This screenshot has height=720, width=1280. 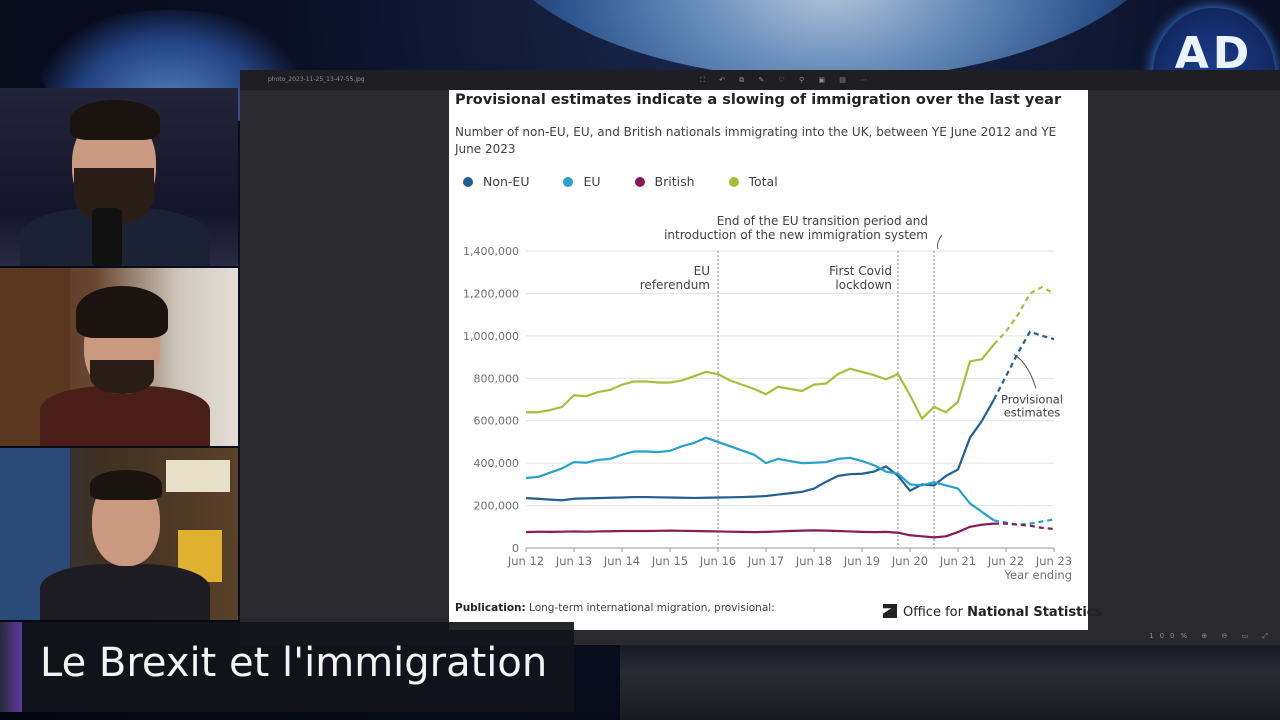 What do you see at coordinates (957, 561) in the screenshot?
I see `x-tick-label: Jun 21` at bounding box center [957, 561].